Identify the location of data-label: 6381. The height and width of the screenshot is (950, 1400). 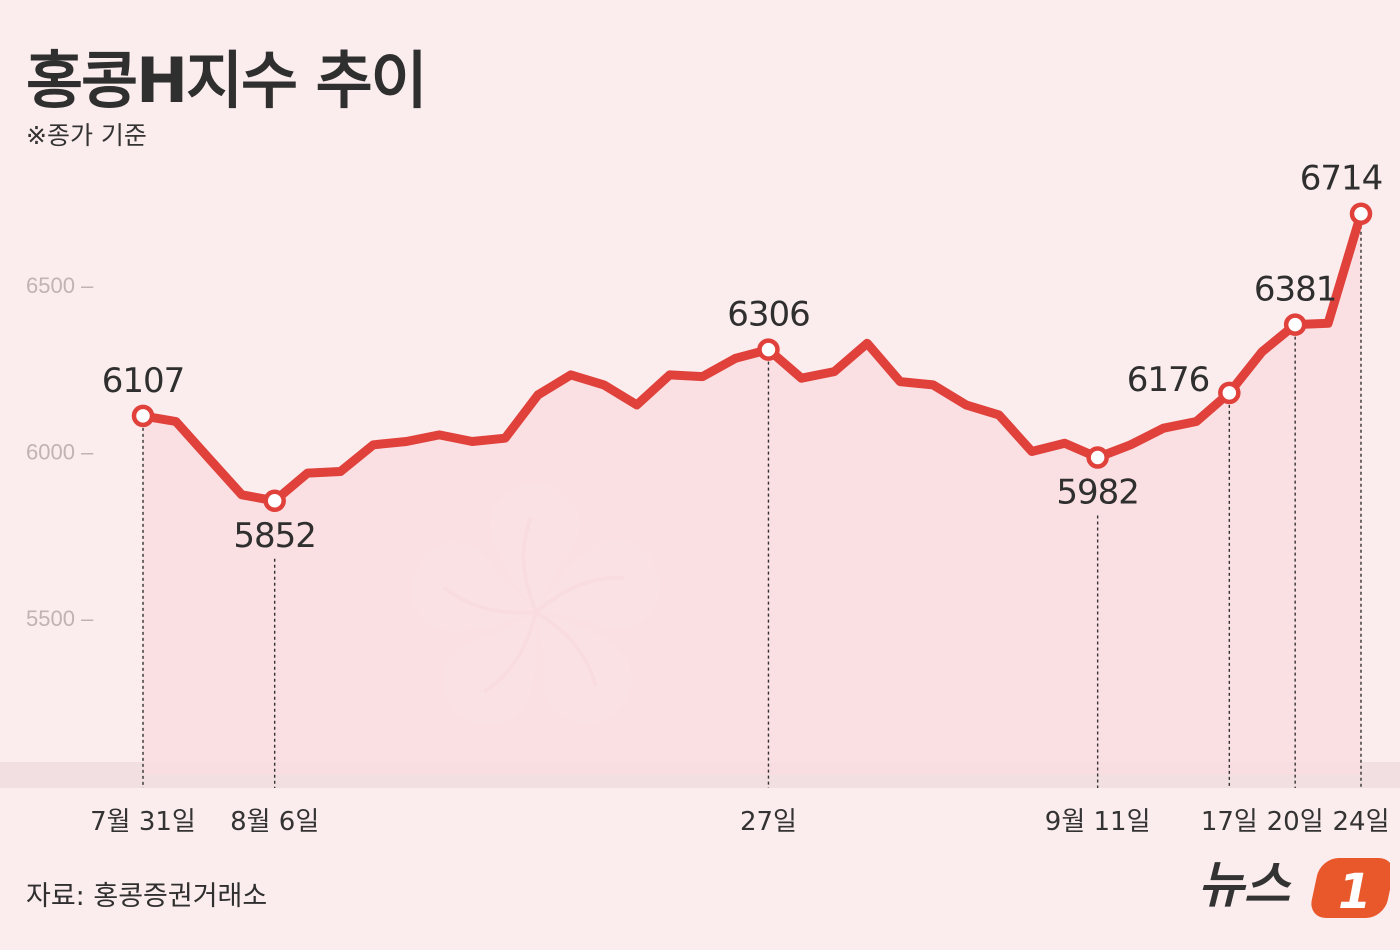
(1295, 290).